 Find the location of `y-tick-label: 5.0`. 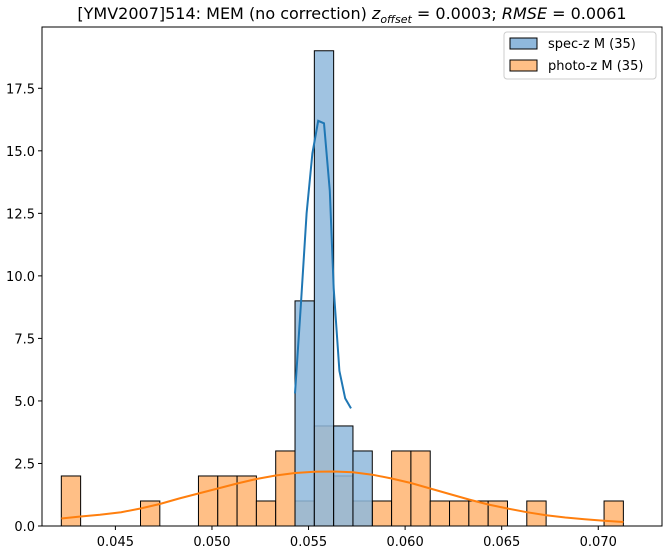

y-tick-label: 5.0 is located at coordinates (24, 402).